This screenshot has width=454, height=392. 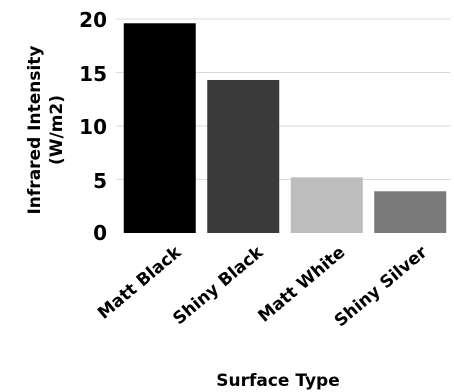 I want to click on y-axis-title-line2: (W/m2), so click(x=57, y=130).